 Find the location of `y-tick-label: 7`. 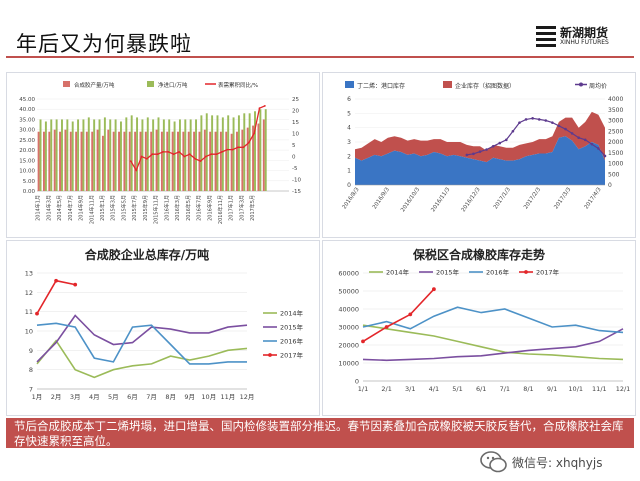

y-tick-label: 7 is located at coordinates (31, 390).